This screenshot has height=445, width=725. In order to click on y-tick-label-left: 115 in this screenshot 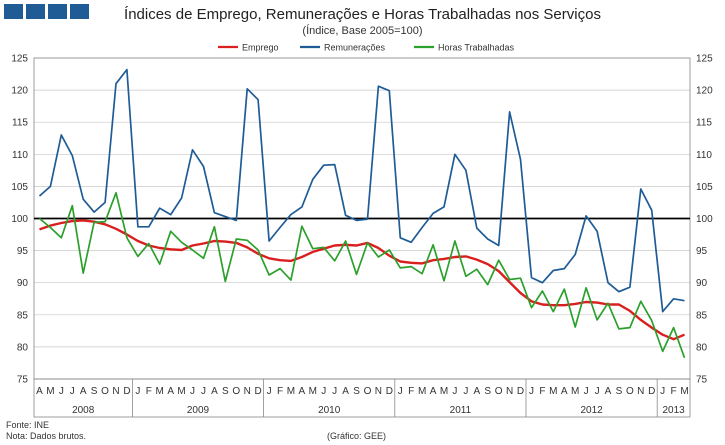, I will do `click(20, 123)`.